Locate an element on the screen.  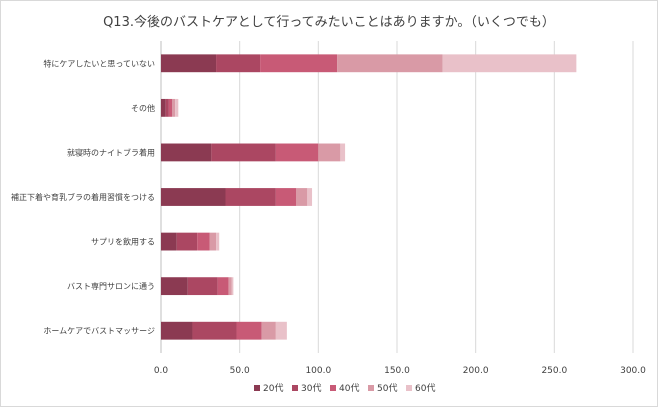
category-label: ホームケアでバストマッサージ is located at coordinates (99, 331).